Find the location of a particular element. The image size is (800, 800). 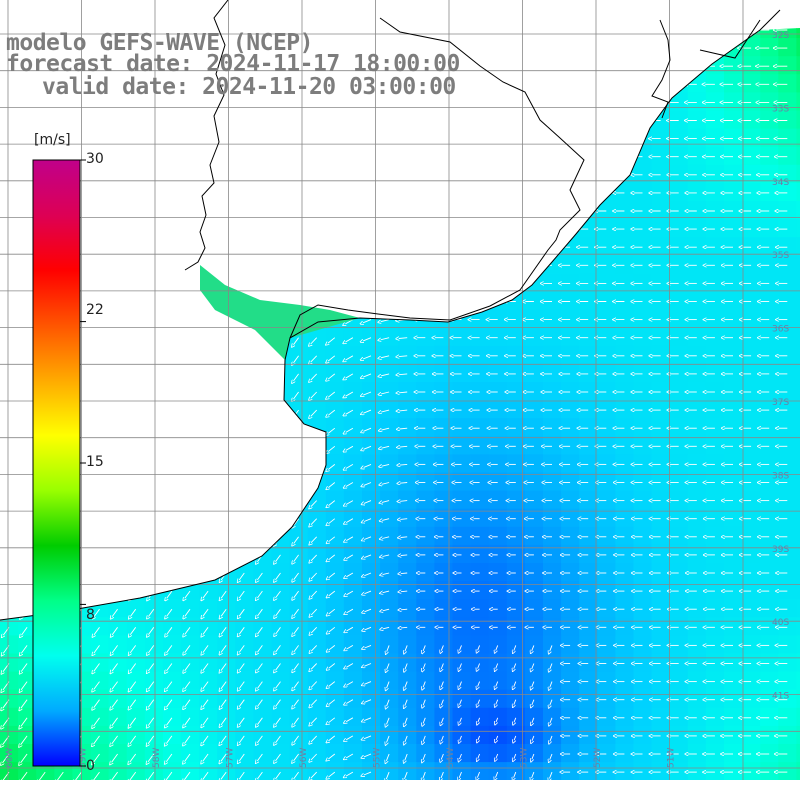

longitude-label: 53W is located at coordinates (525, 758).